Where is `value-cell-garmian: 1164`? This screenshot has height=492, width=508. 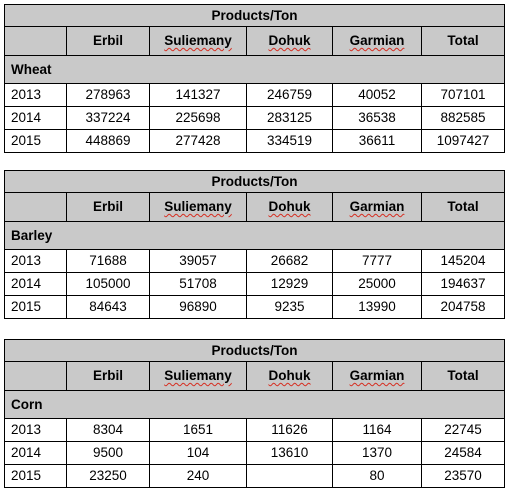 value-cell-garmian: 1164 is located at coordinates (377, 430).